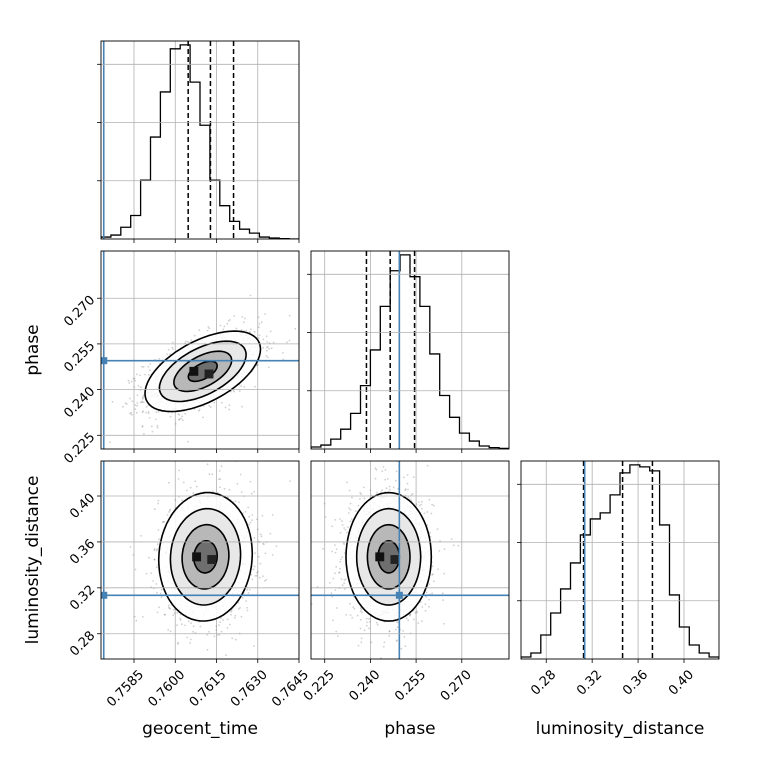 The width and height of the screenshot is (760, 760). What do you see at coordinates (33, 349) in the screenshot?
I see `y-axis-label-phase: phase` at bounding box center [33, 349].